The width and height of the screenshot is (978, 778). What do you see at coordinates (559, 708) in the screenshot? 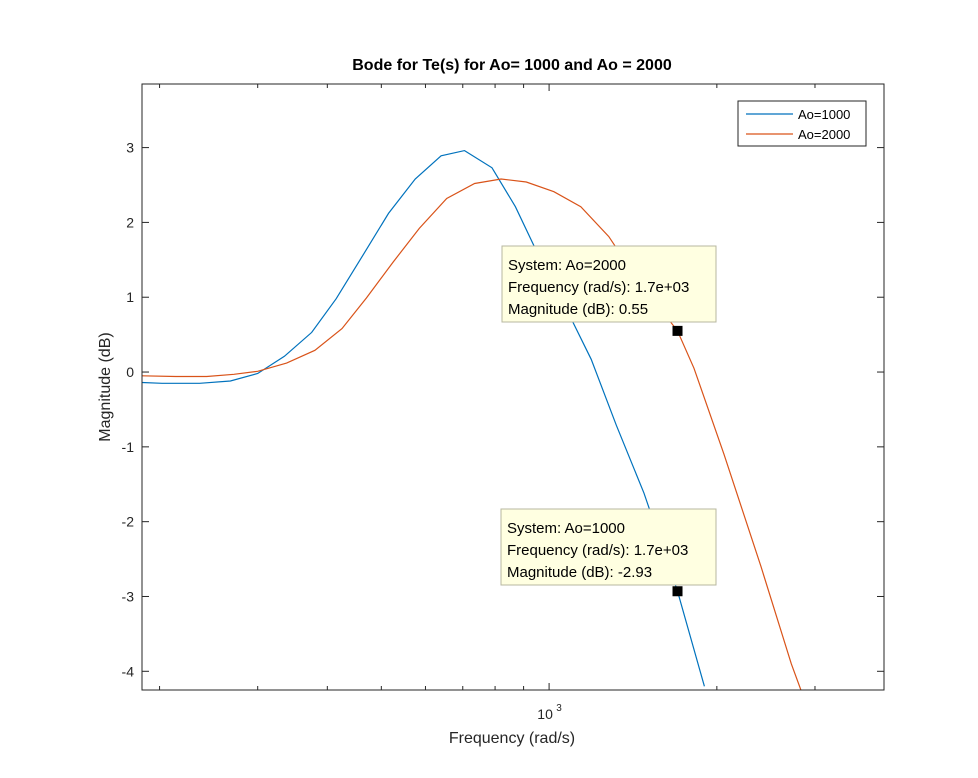
I see `x-tick-label-exponent: 3` at bounding box center [559, 708].